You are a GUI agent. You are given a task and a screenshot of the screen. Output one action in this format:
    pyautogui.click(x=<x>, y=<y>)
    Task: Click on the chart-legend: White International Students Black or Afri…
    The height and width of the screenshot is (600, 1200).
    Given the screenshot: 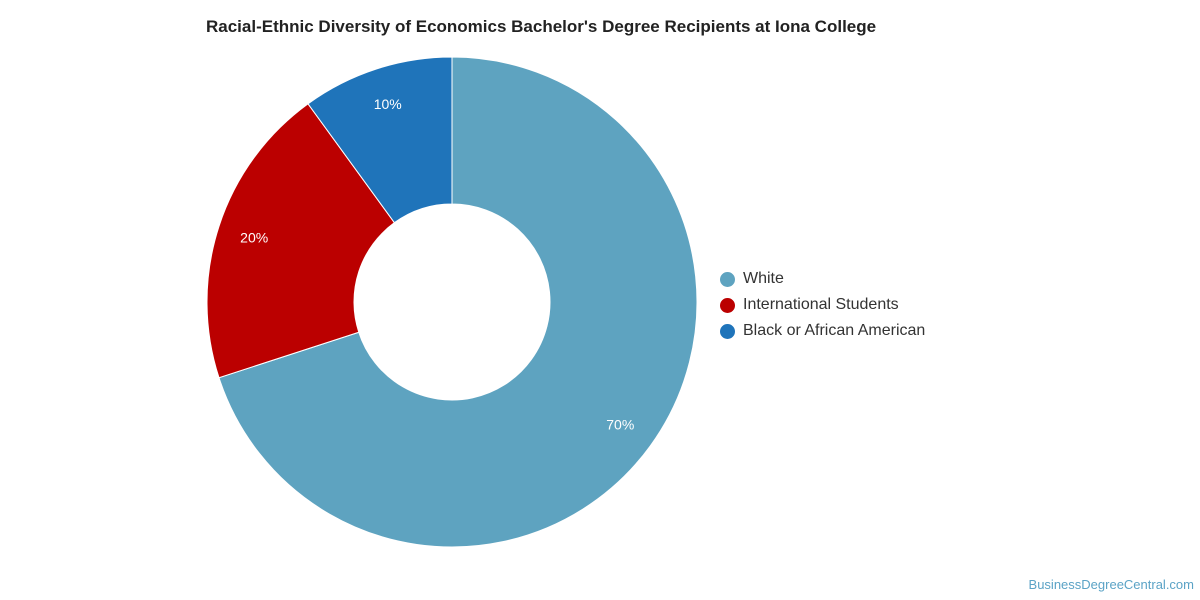 What is the action you would take?
    pyautogui.click(x=822, y=305)
    